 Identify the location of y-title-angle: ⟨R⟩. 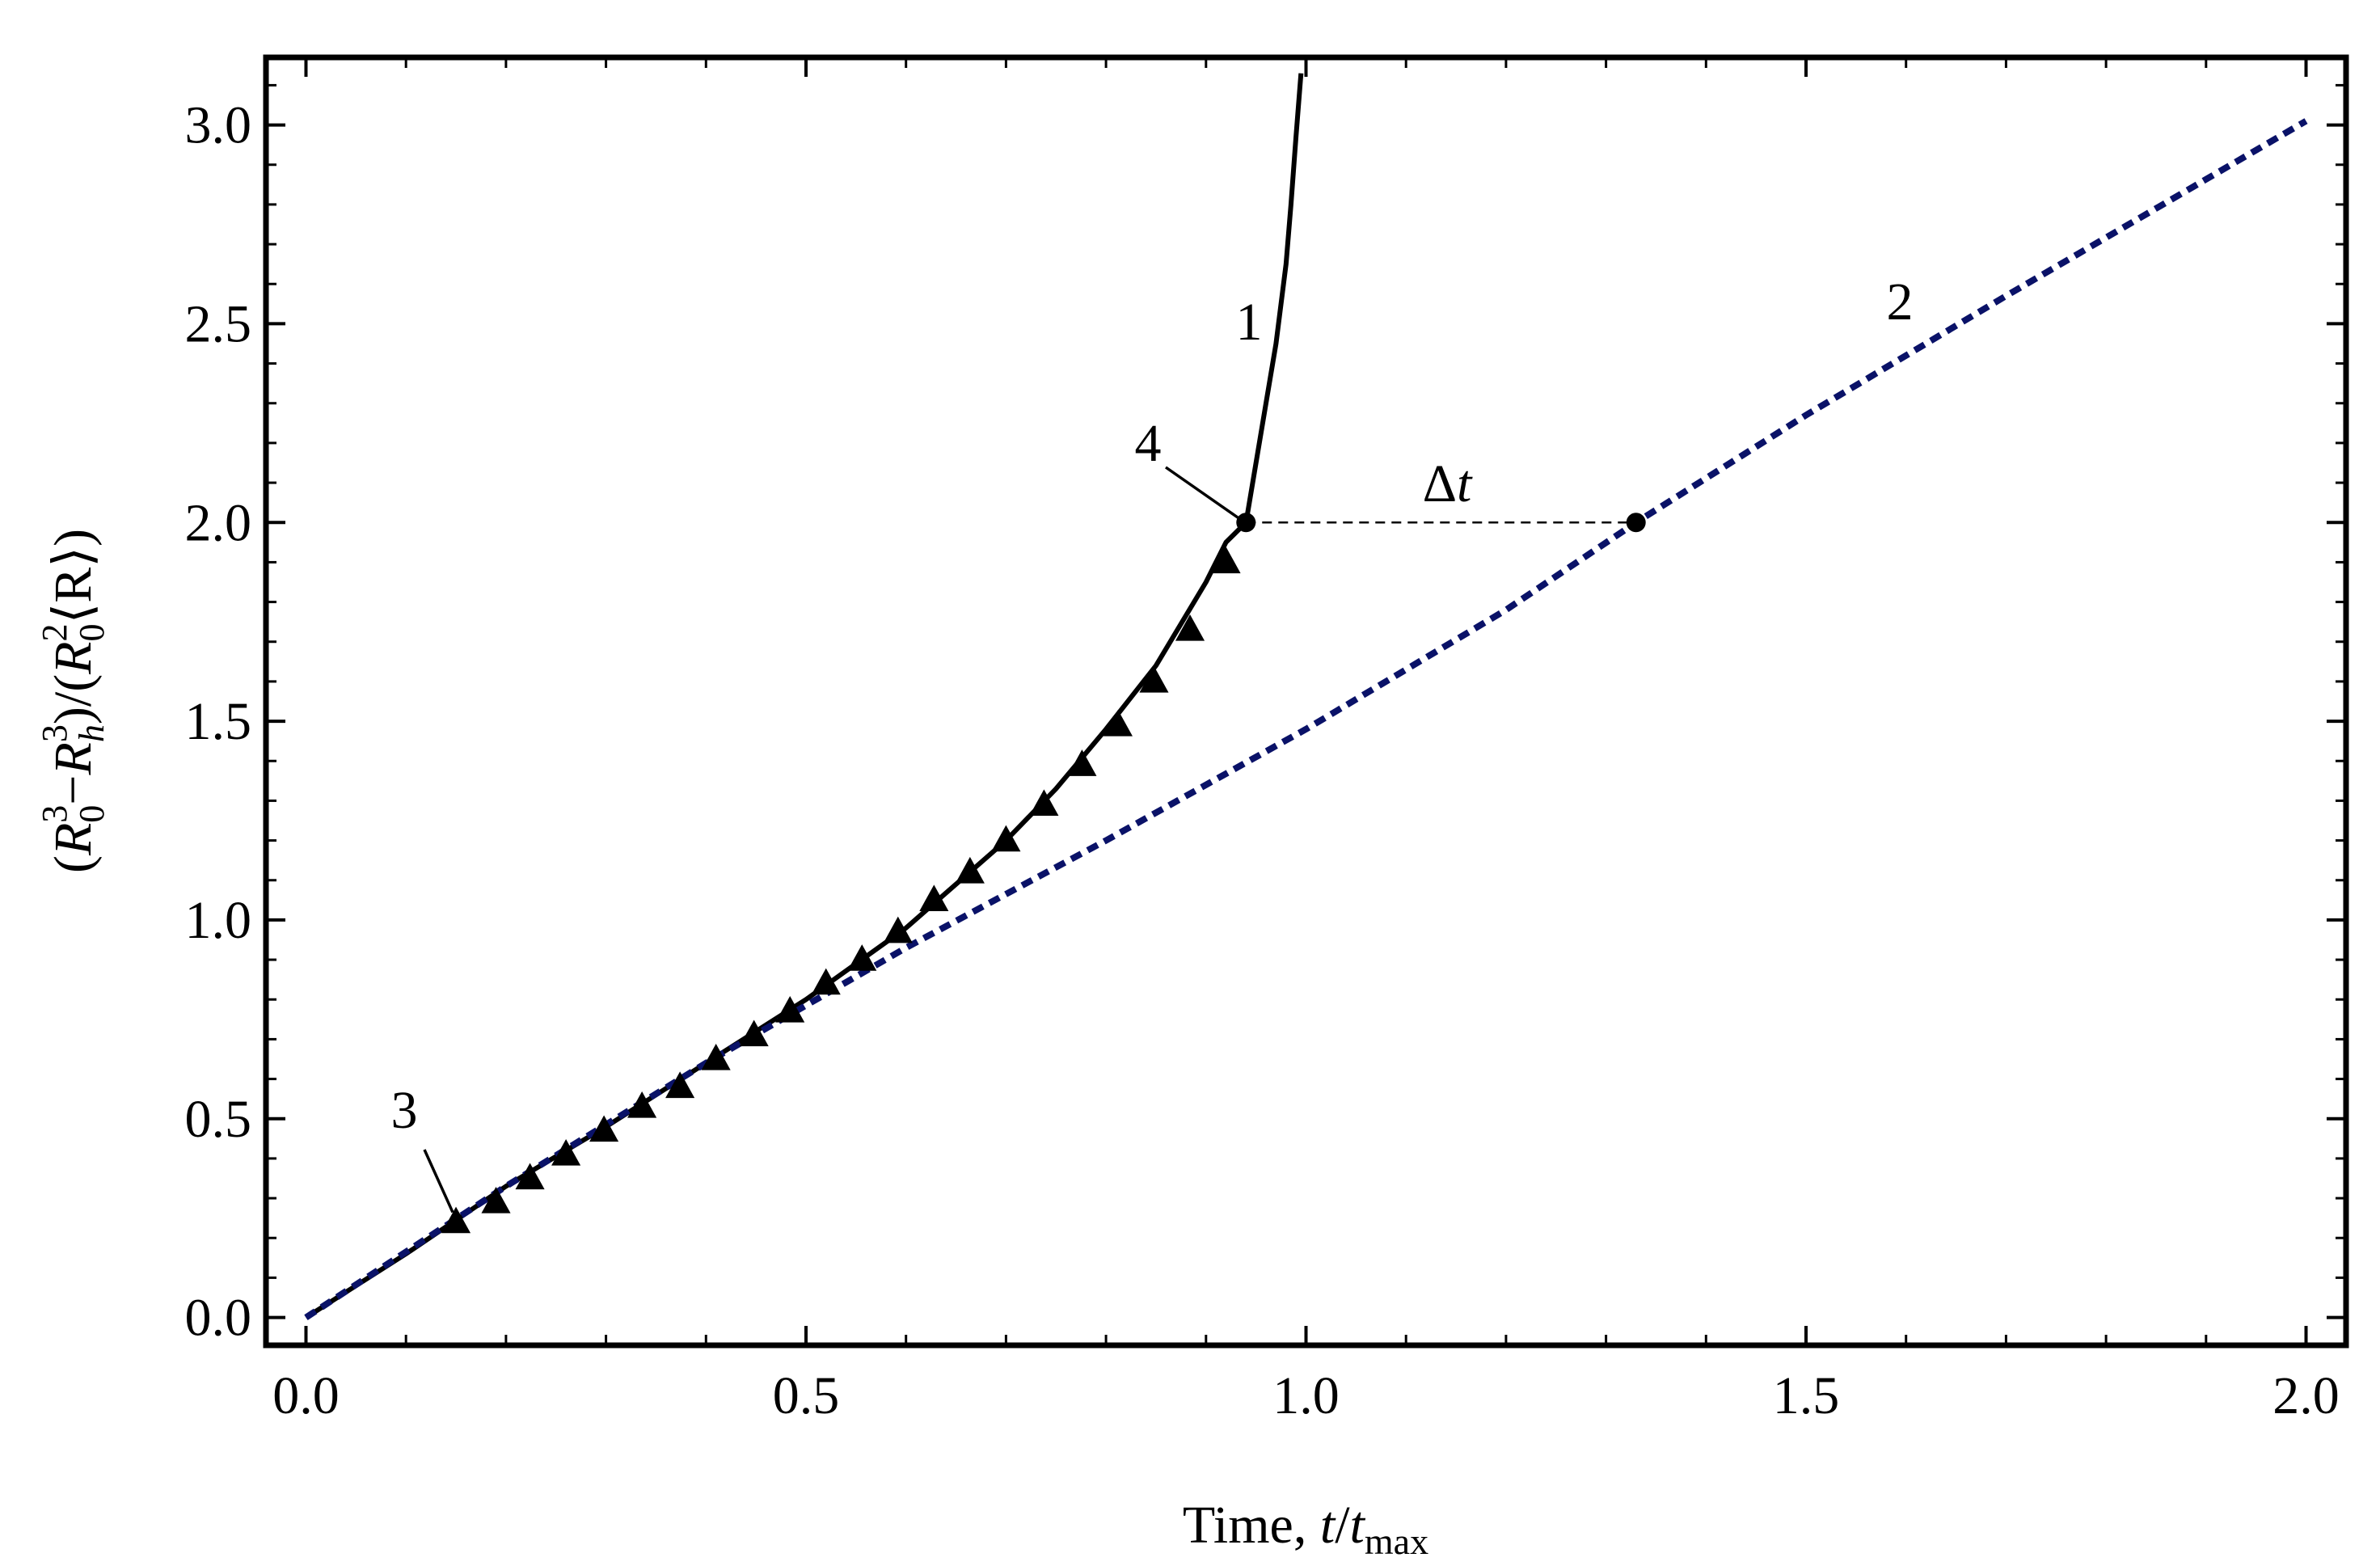
(73, 585).